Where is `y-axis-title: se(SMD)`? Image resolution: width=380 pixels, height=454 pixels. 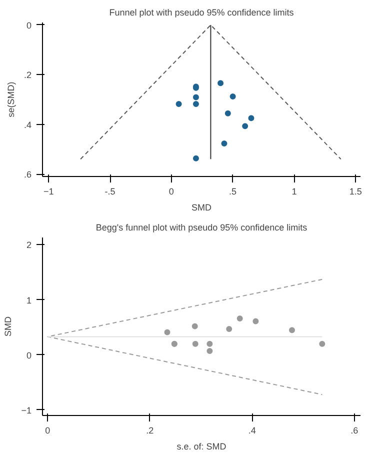 y-axis-title: se(SMD) is located at coordinates (11, 100).